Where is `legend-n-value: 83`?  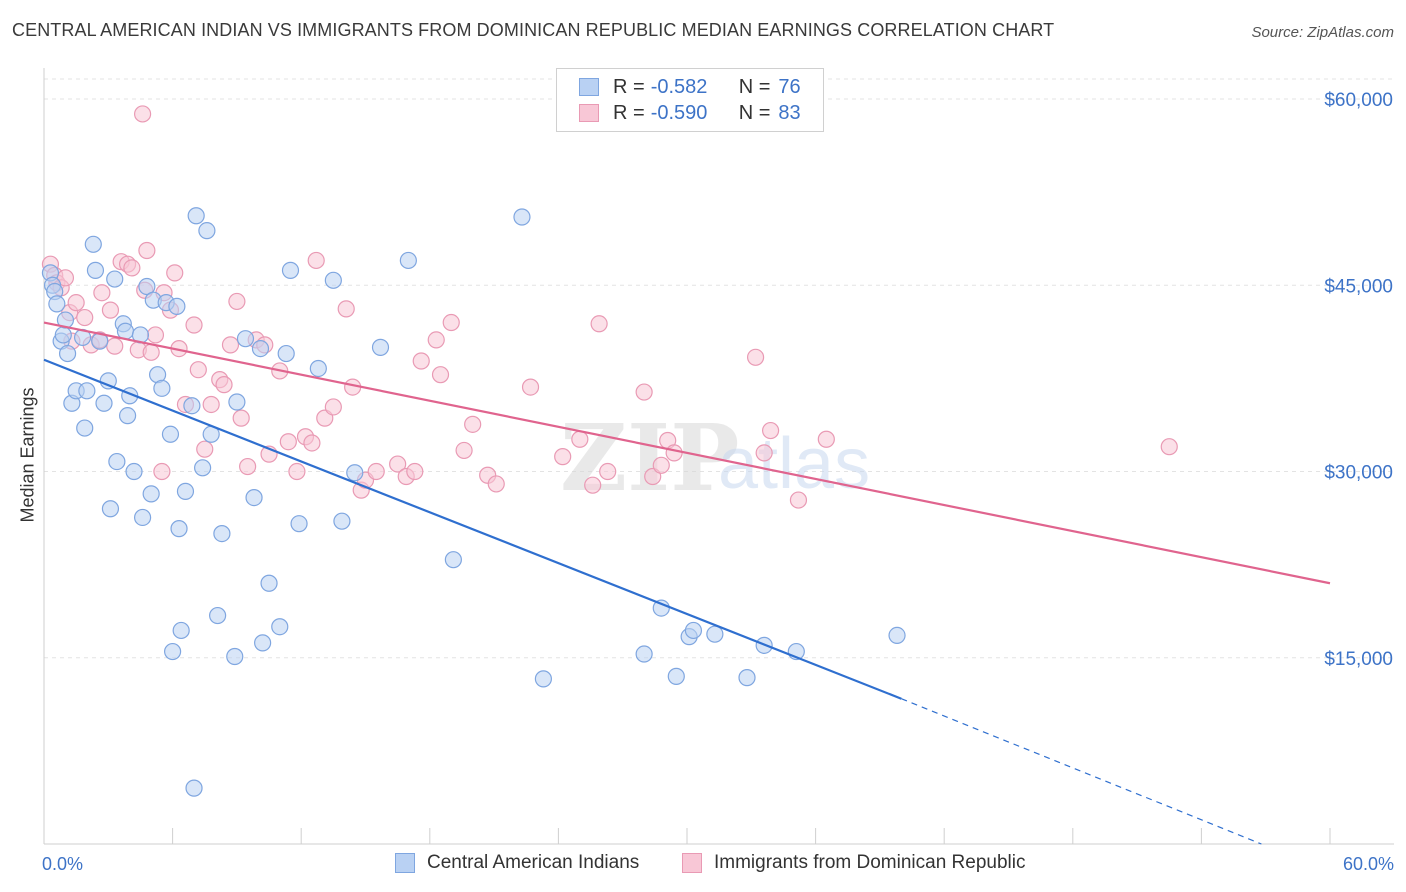 legend-n-value: 83 is located at coordinates (789, 112).